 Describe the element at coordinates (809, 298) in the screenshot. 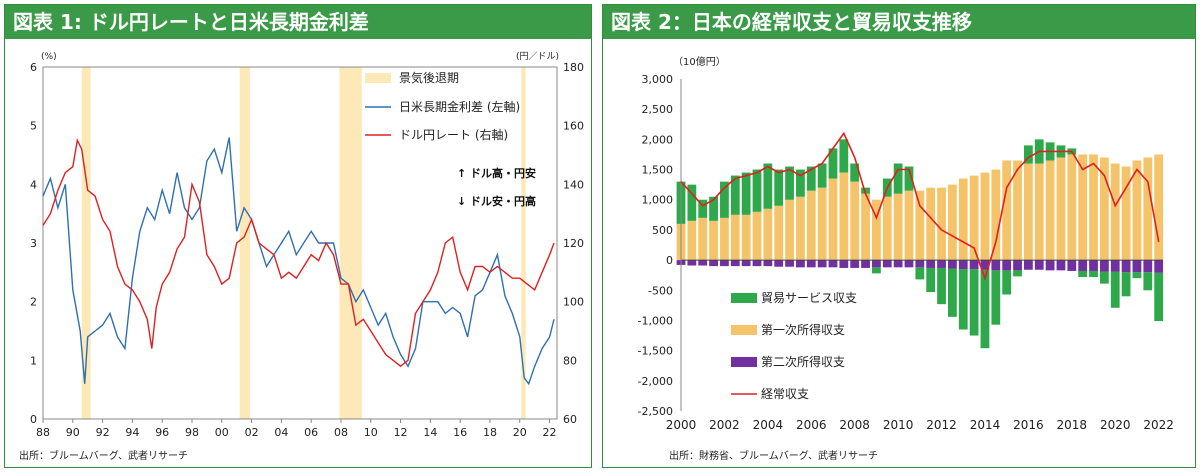

I see `legend-trade-label: 貿易サービス収支` at that location.